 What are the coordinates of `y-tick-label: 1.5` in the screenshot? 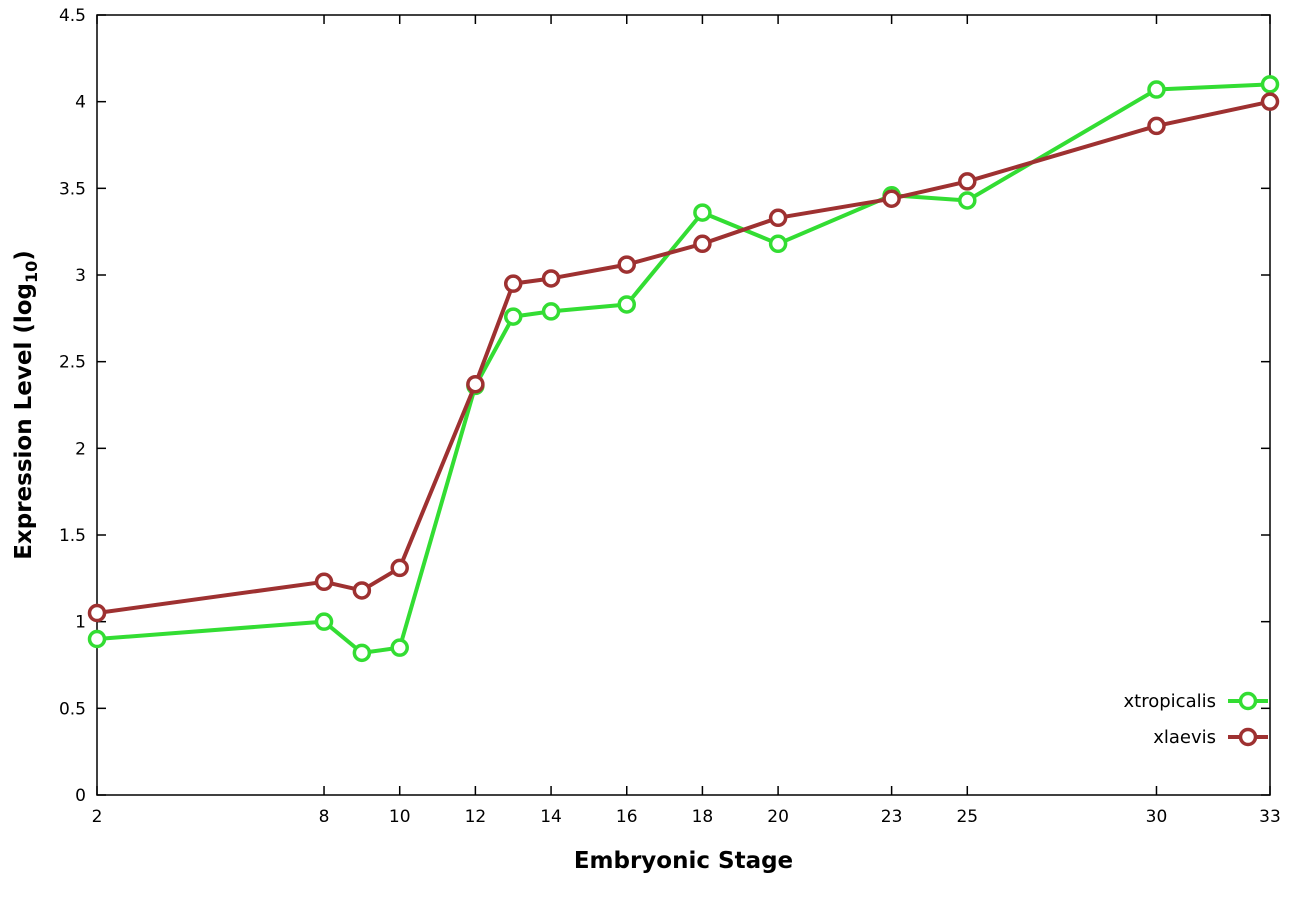 It's located at (72, 536).